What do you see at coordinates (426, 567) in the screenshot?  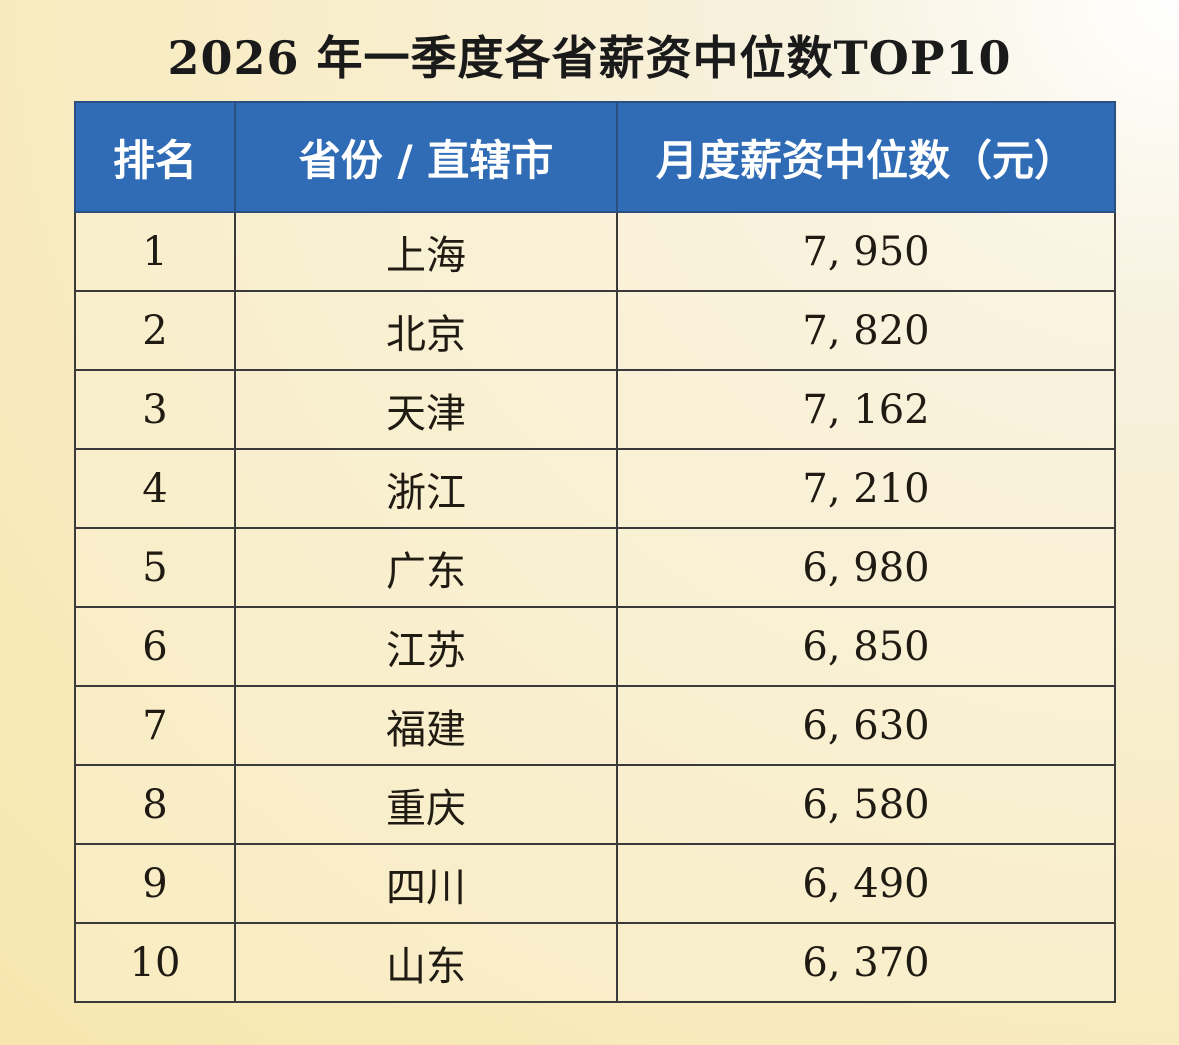 I see `province-cell: 广东` at bounding box center [426, 567].